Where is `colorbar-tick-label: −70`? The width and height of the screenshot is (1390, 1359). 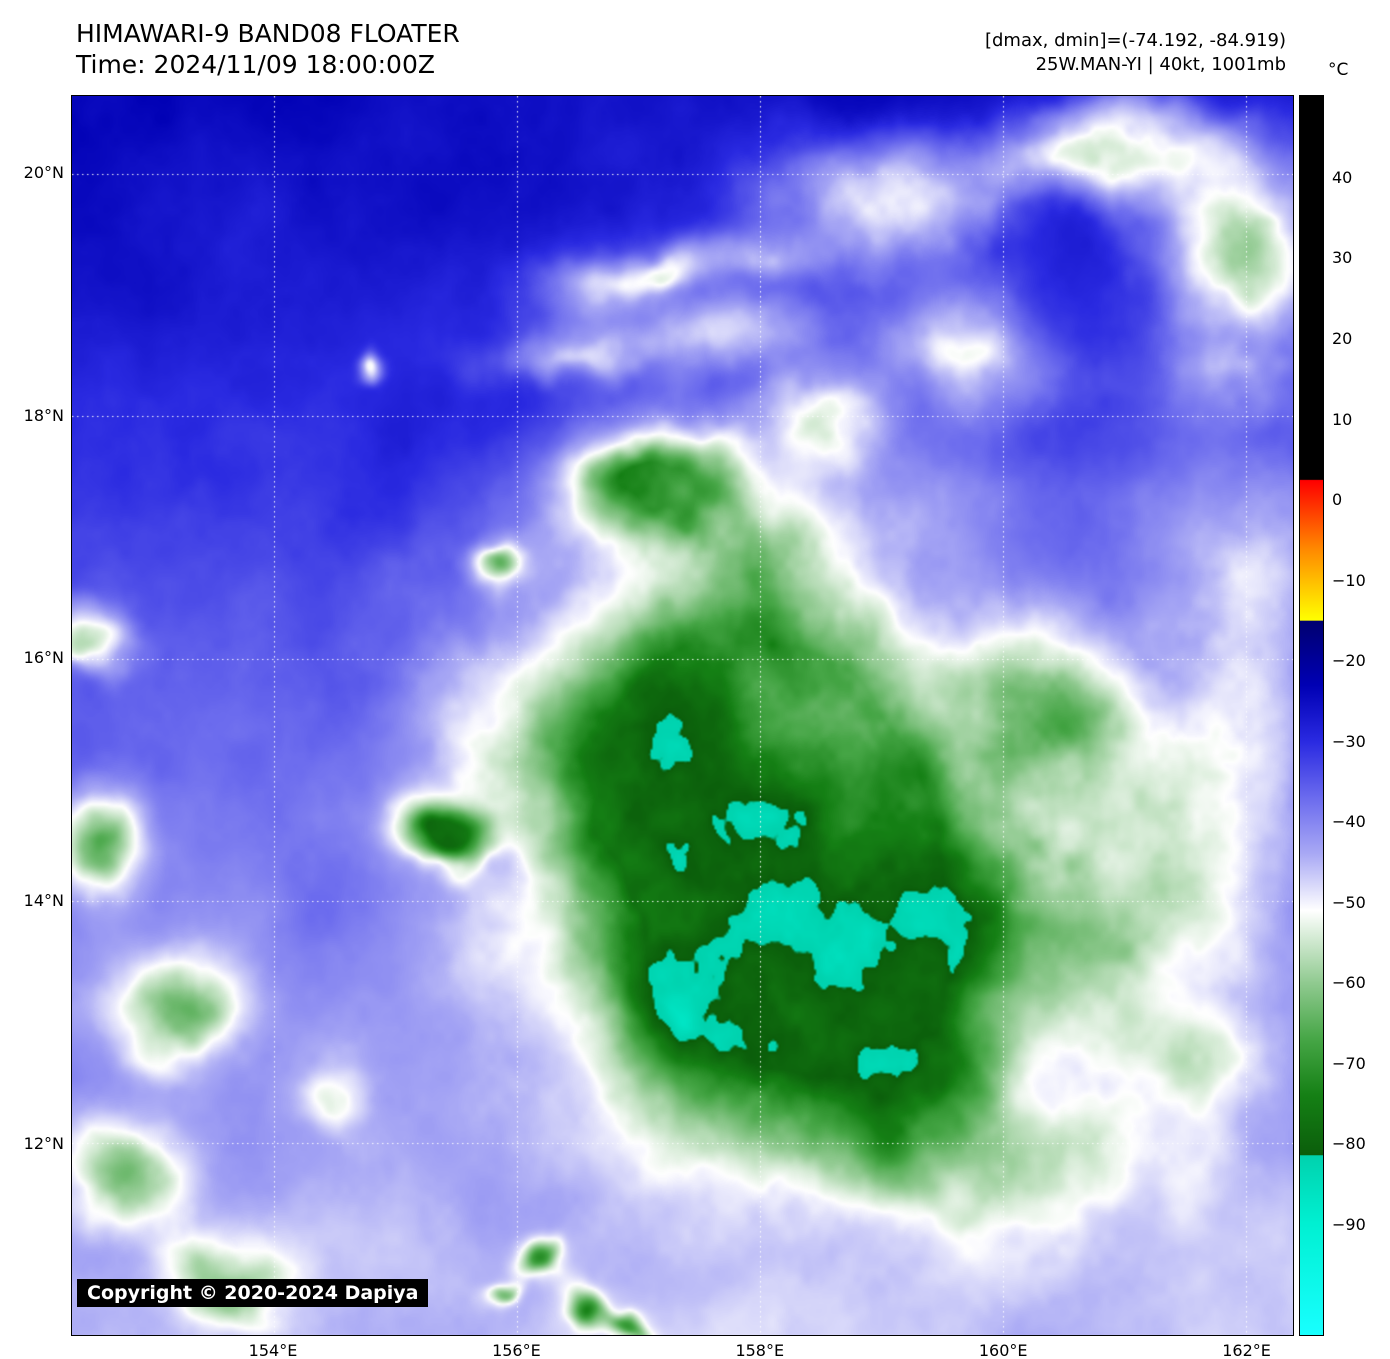 colorbar-tick-label: −70 is located at coordinates (1349, 1063).